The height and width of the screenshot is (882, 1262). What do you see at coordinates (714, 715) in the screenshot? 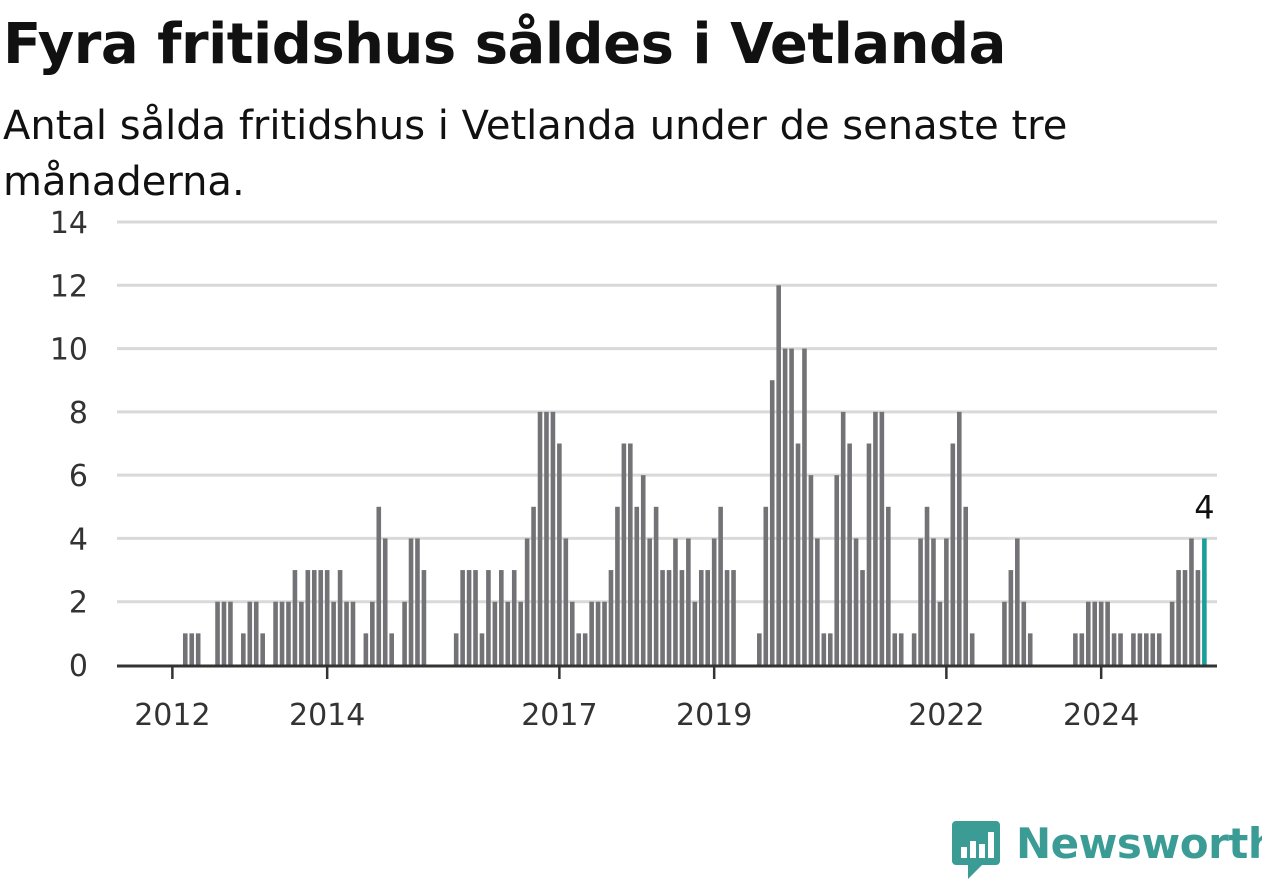
I see `x-tick-label: 2019` at bounding box center [714, 715].